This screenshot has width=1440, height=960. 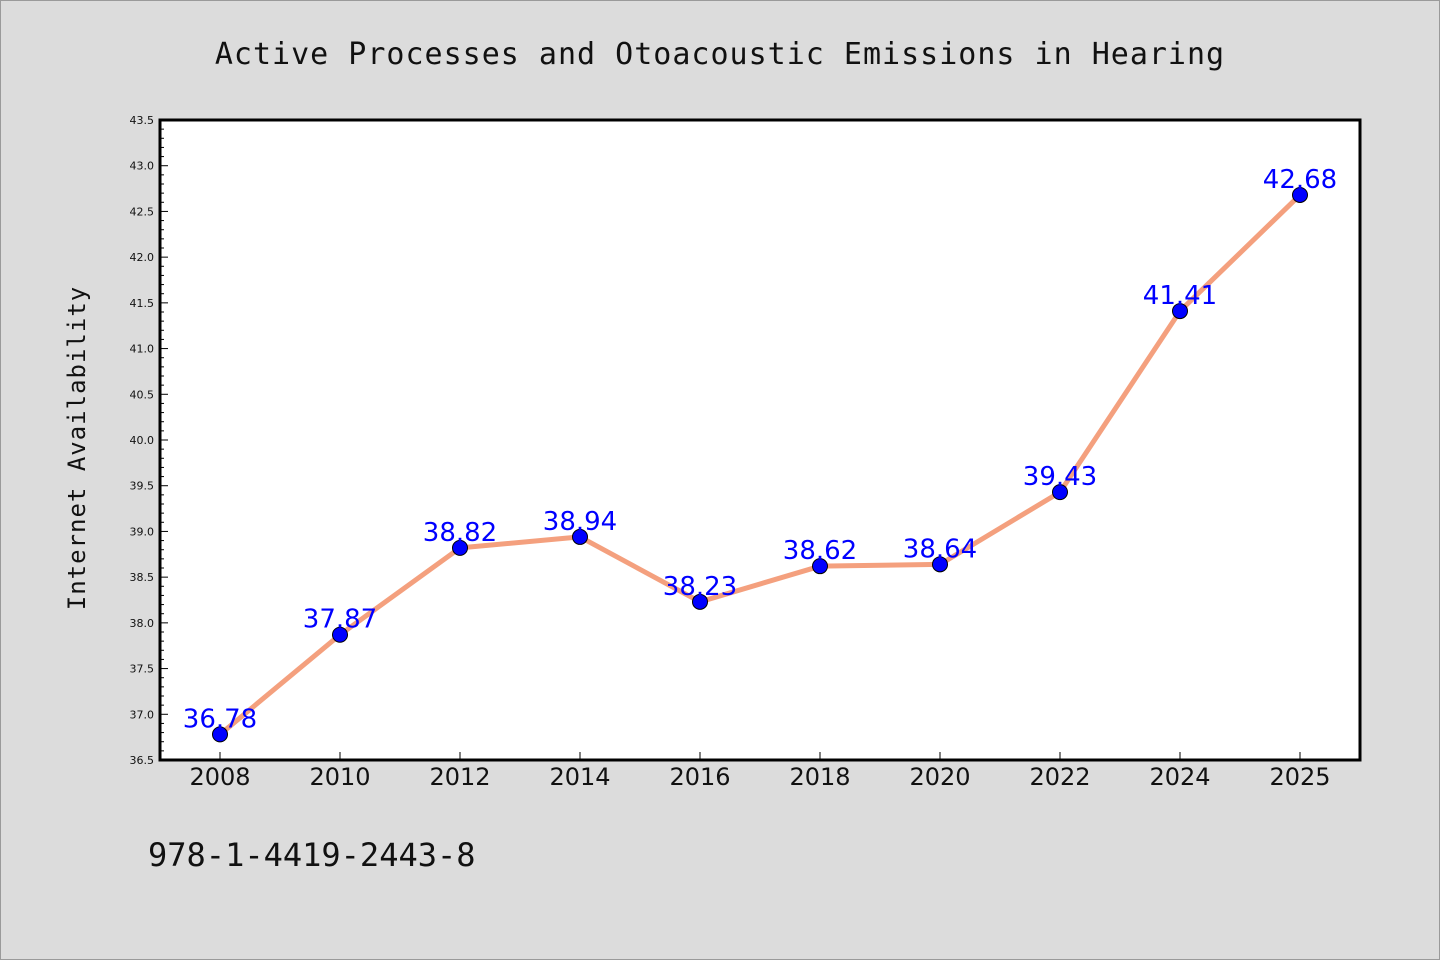 I want to click on x-tick-label: 2018, so click(x=819, y=777).